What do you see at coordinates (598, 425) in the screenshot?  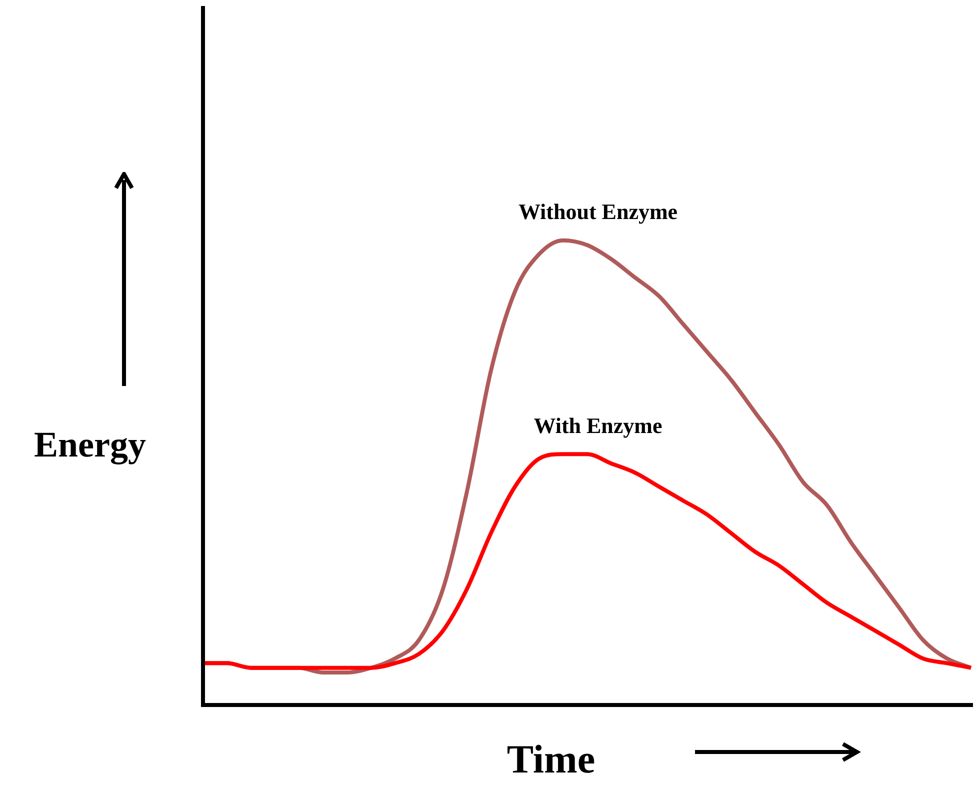 I see `series-label: With Enzyme` at bounding box center [598, 425].